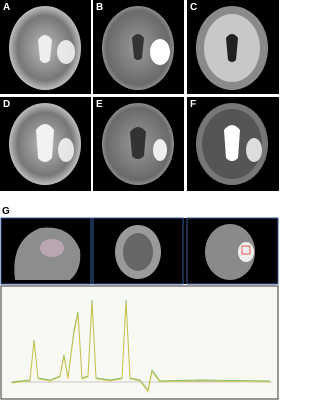 Image resolution: width=320 pixels, height=400 pixels. I want to click on panel-label: G, so click(6, 211).